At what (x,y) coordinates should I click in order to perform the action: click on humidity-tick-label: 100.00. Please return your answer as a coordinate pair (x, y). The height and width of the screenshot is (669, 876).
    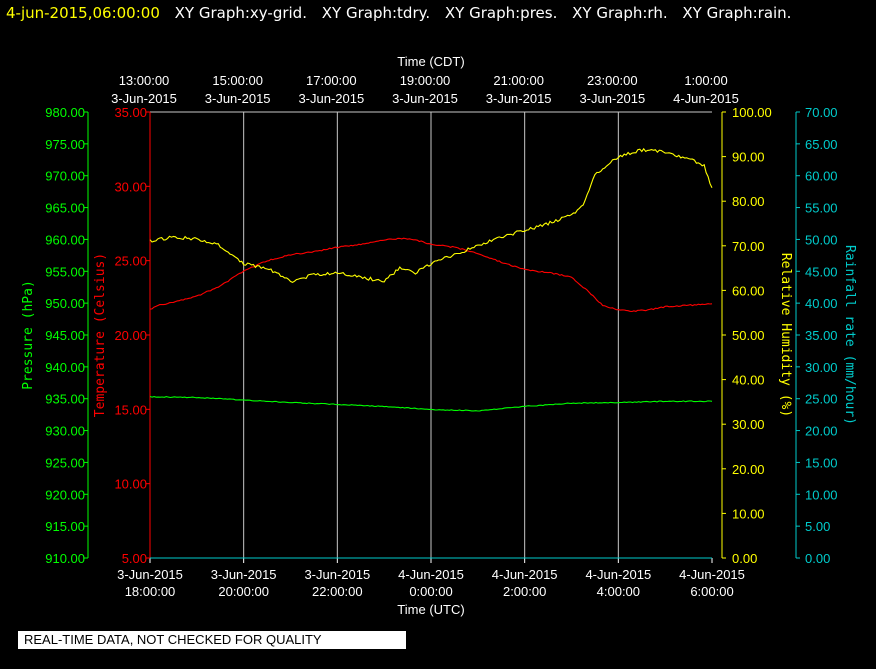
    Looking at the image, I should click on (752, 112).